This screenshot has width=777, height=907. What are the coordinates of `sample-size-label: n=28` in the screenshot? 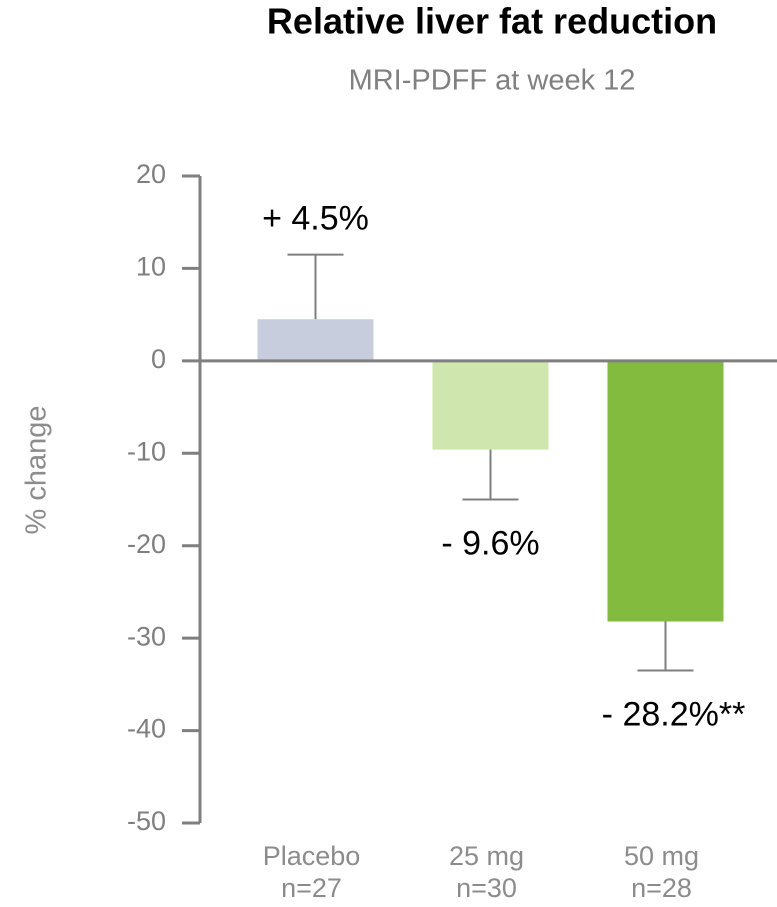 It's located at (661, 888).